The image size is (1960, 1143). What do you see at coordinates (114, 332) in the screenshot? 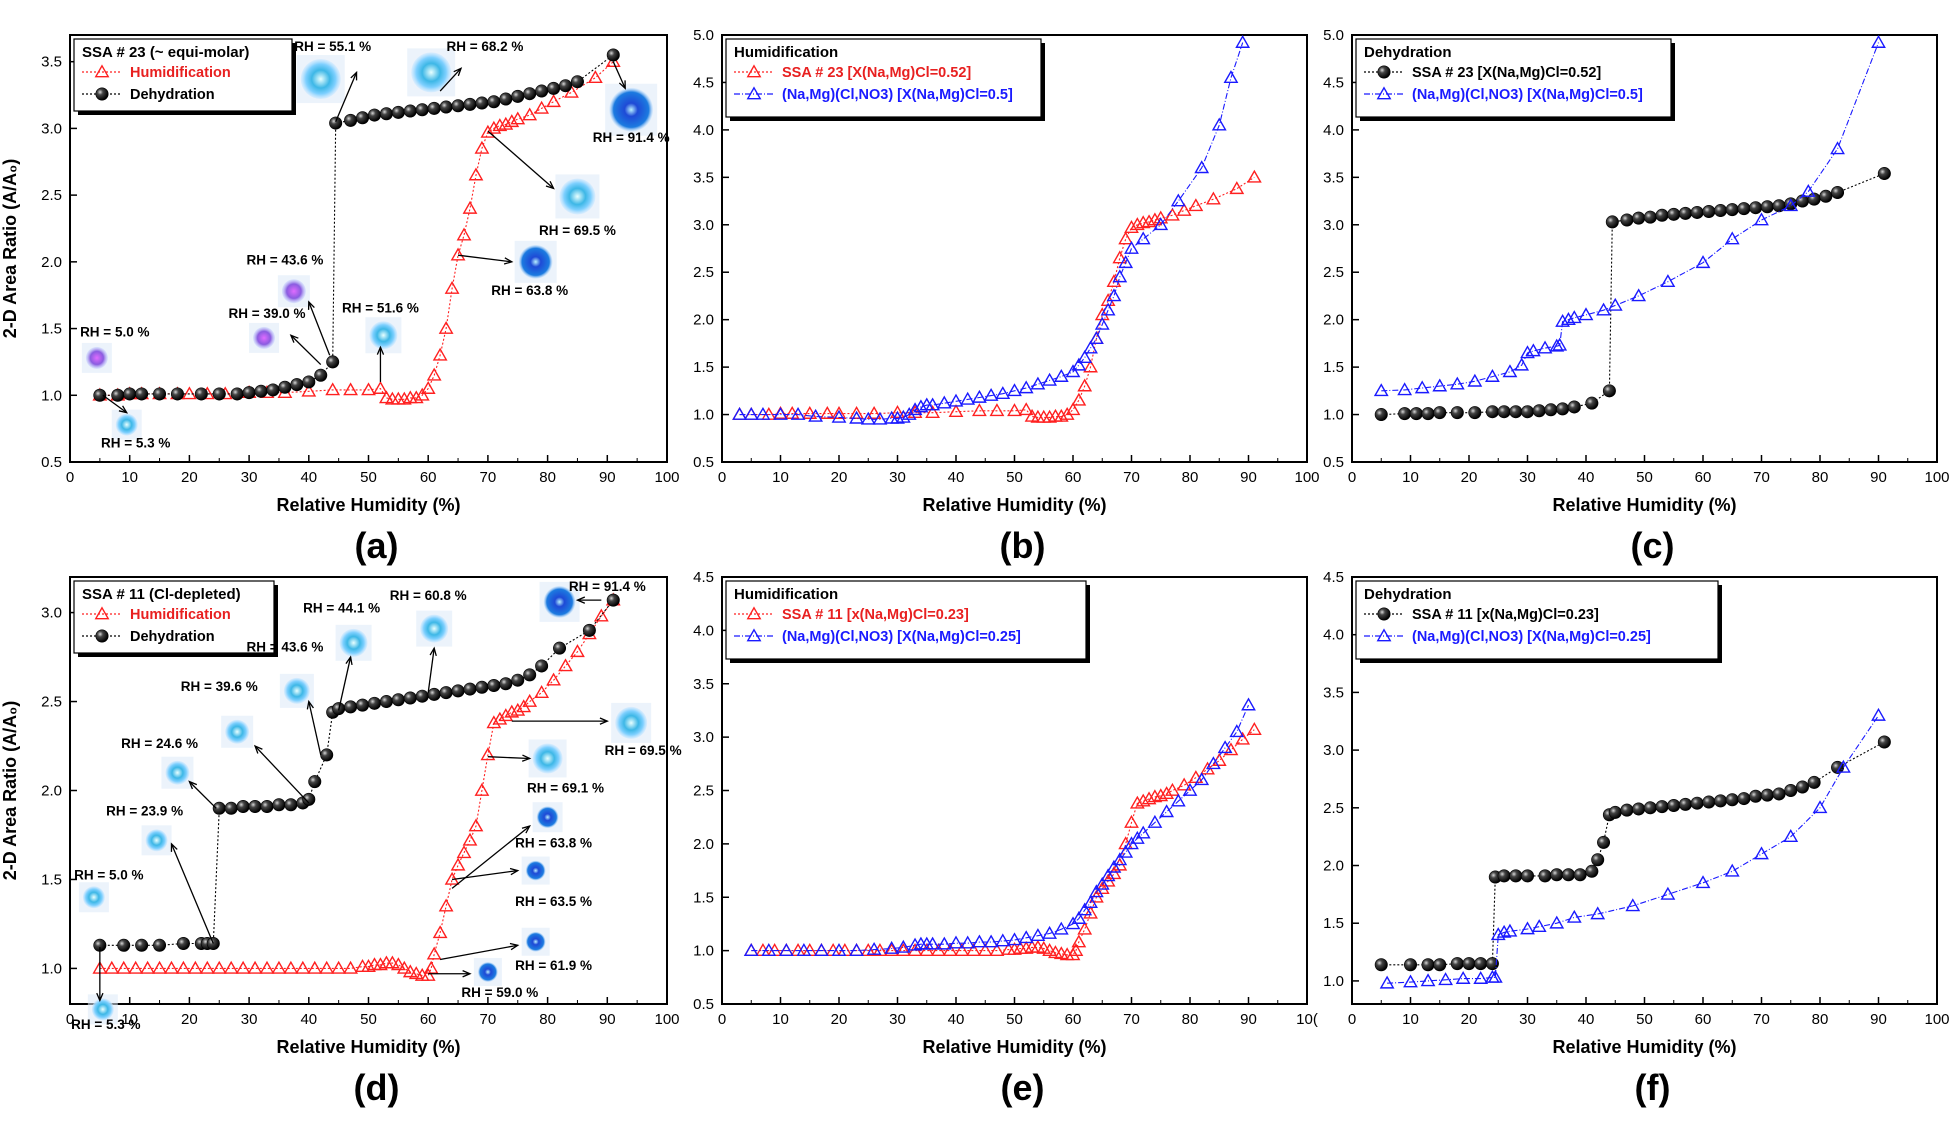
I see `rh-annotation: RH = 5.0 %` at bounding box center [114, 332].